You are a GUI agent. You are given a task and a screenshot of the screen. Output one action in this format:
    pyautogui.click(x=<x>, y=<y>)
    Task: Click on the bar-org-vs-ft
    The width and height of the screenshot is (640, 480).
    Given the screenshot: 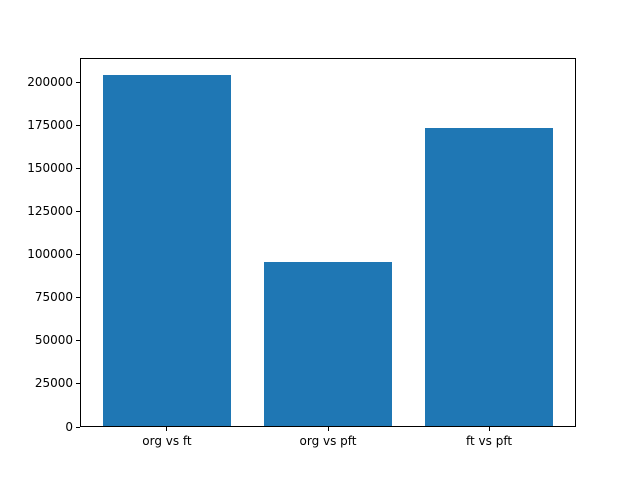 What is the action you would take?
    pyautogui.click(x=167, y=250)
    